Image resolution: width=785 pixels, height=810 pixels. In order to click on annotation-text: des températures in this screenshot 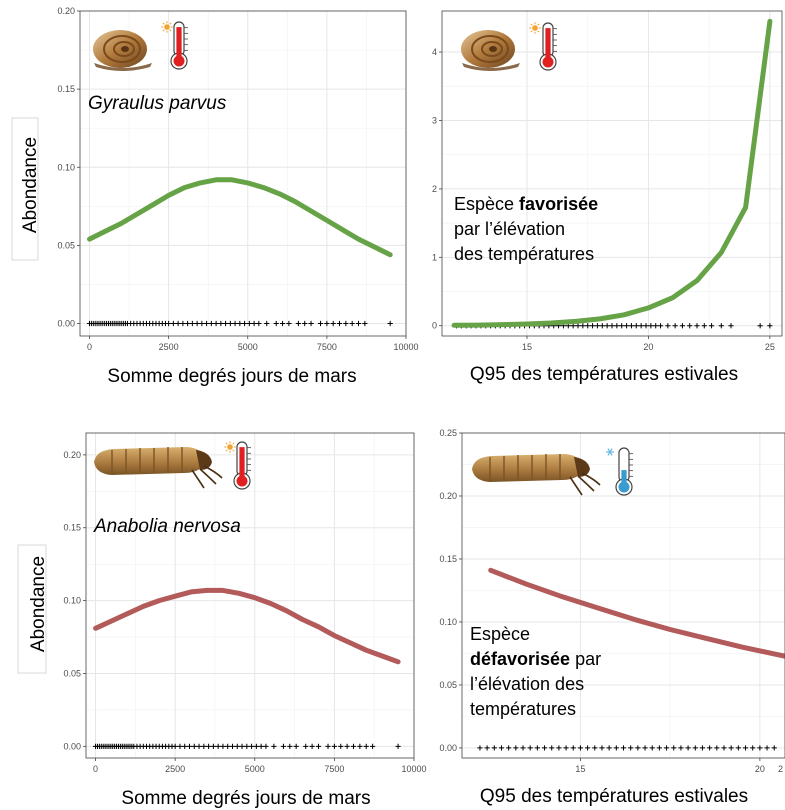, I will do `click(524, 254)`.